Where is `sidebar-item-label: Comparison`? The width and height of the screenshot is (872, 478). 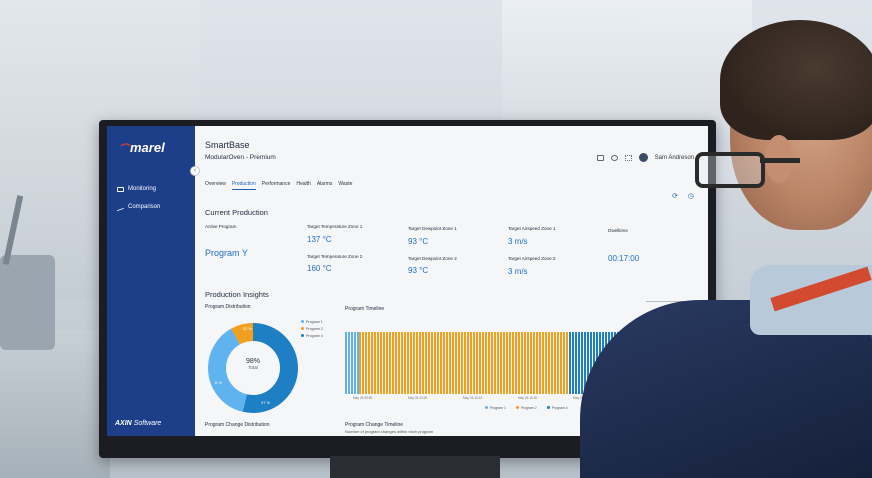
sidebar-item-label: Comparison is located at coordinates (144, 207).